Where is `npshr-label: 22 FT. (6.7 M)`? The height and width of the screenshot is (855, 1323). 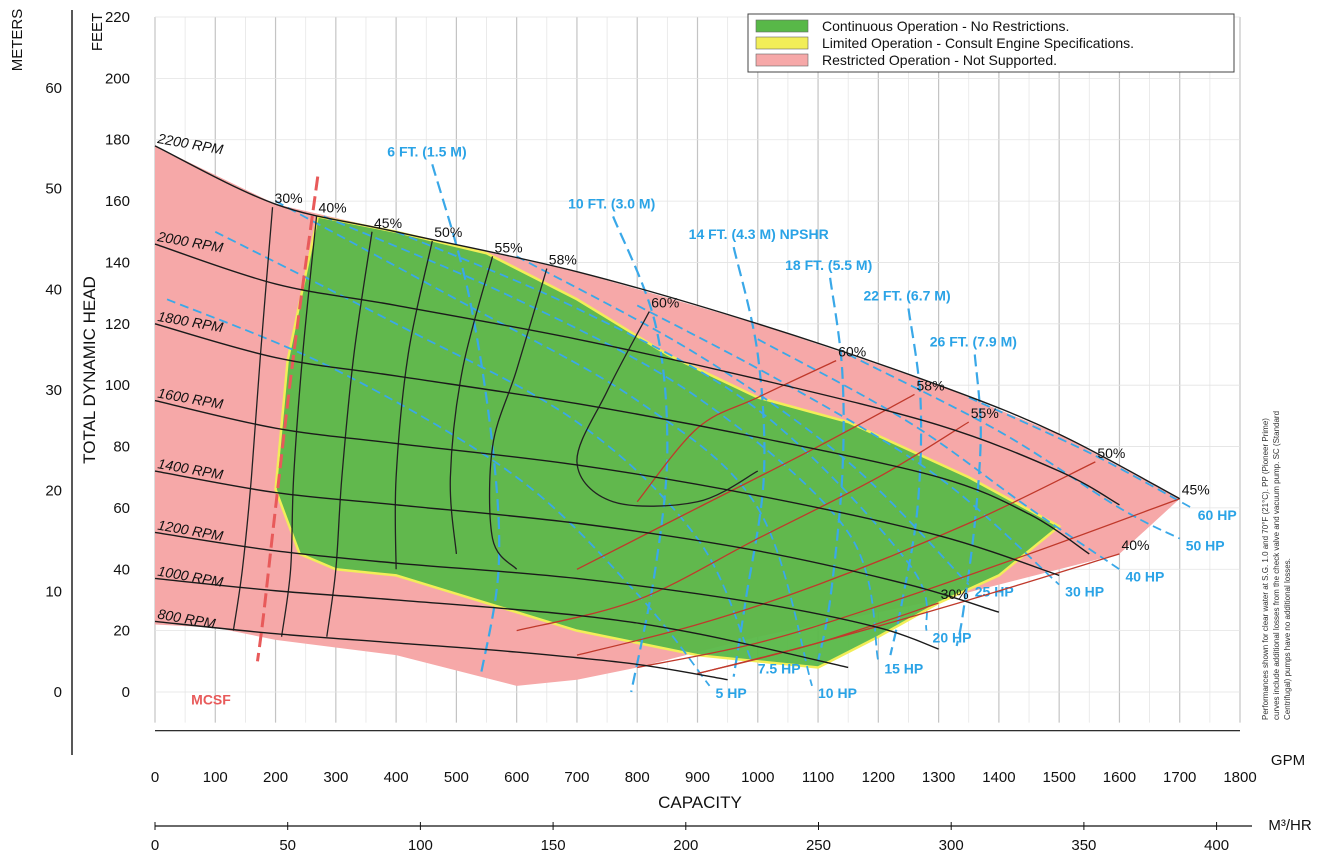 npshr-label: 22 FT. (6.7 M) is located at coordinates (906, 295).